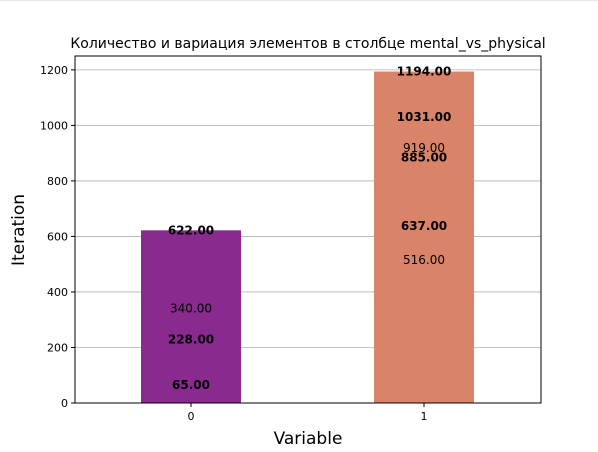 This screenshot has height=452, width=598. Describe the element at coordinates (424, 416) in the screenshot. I see `x-tick-label: 1` at that location.